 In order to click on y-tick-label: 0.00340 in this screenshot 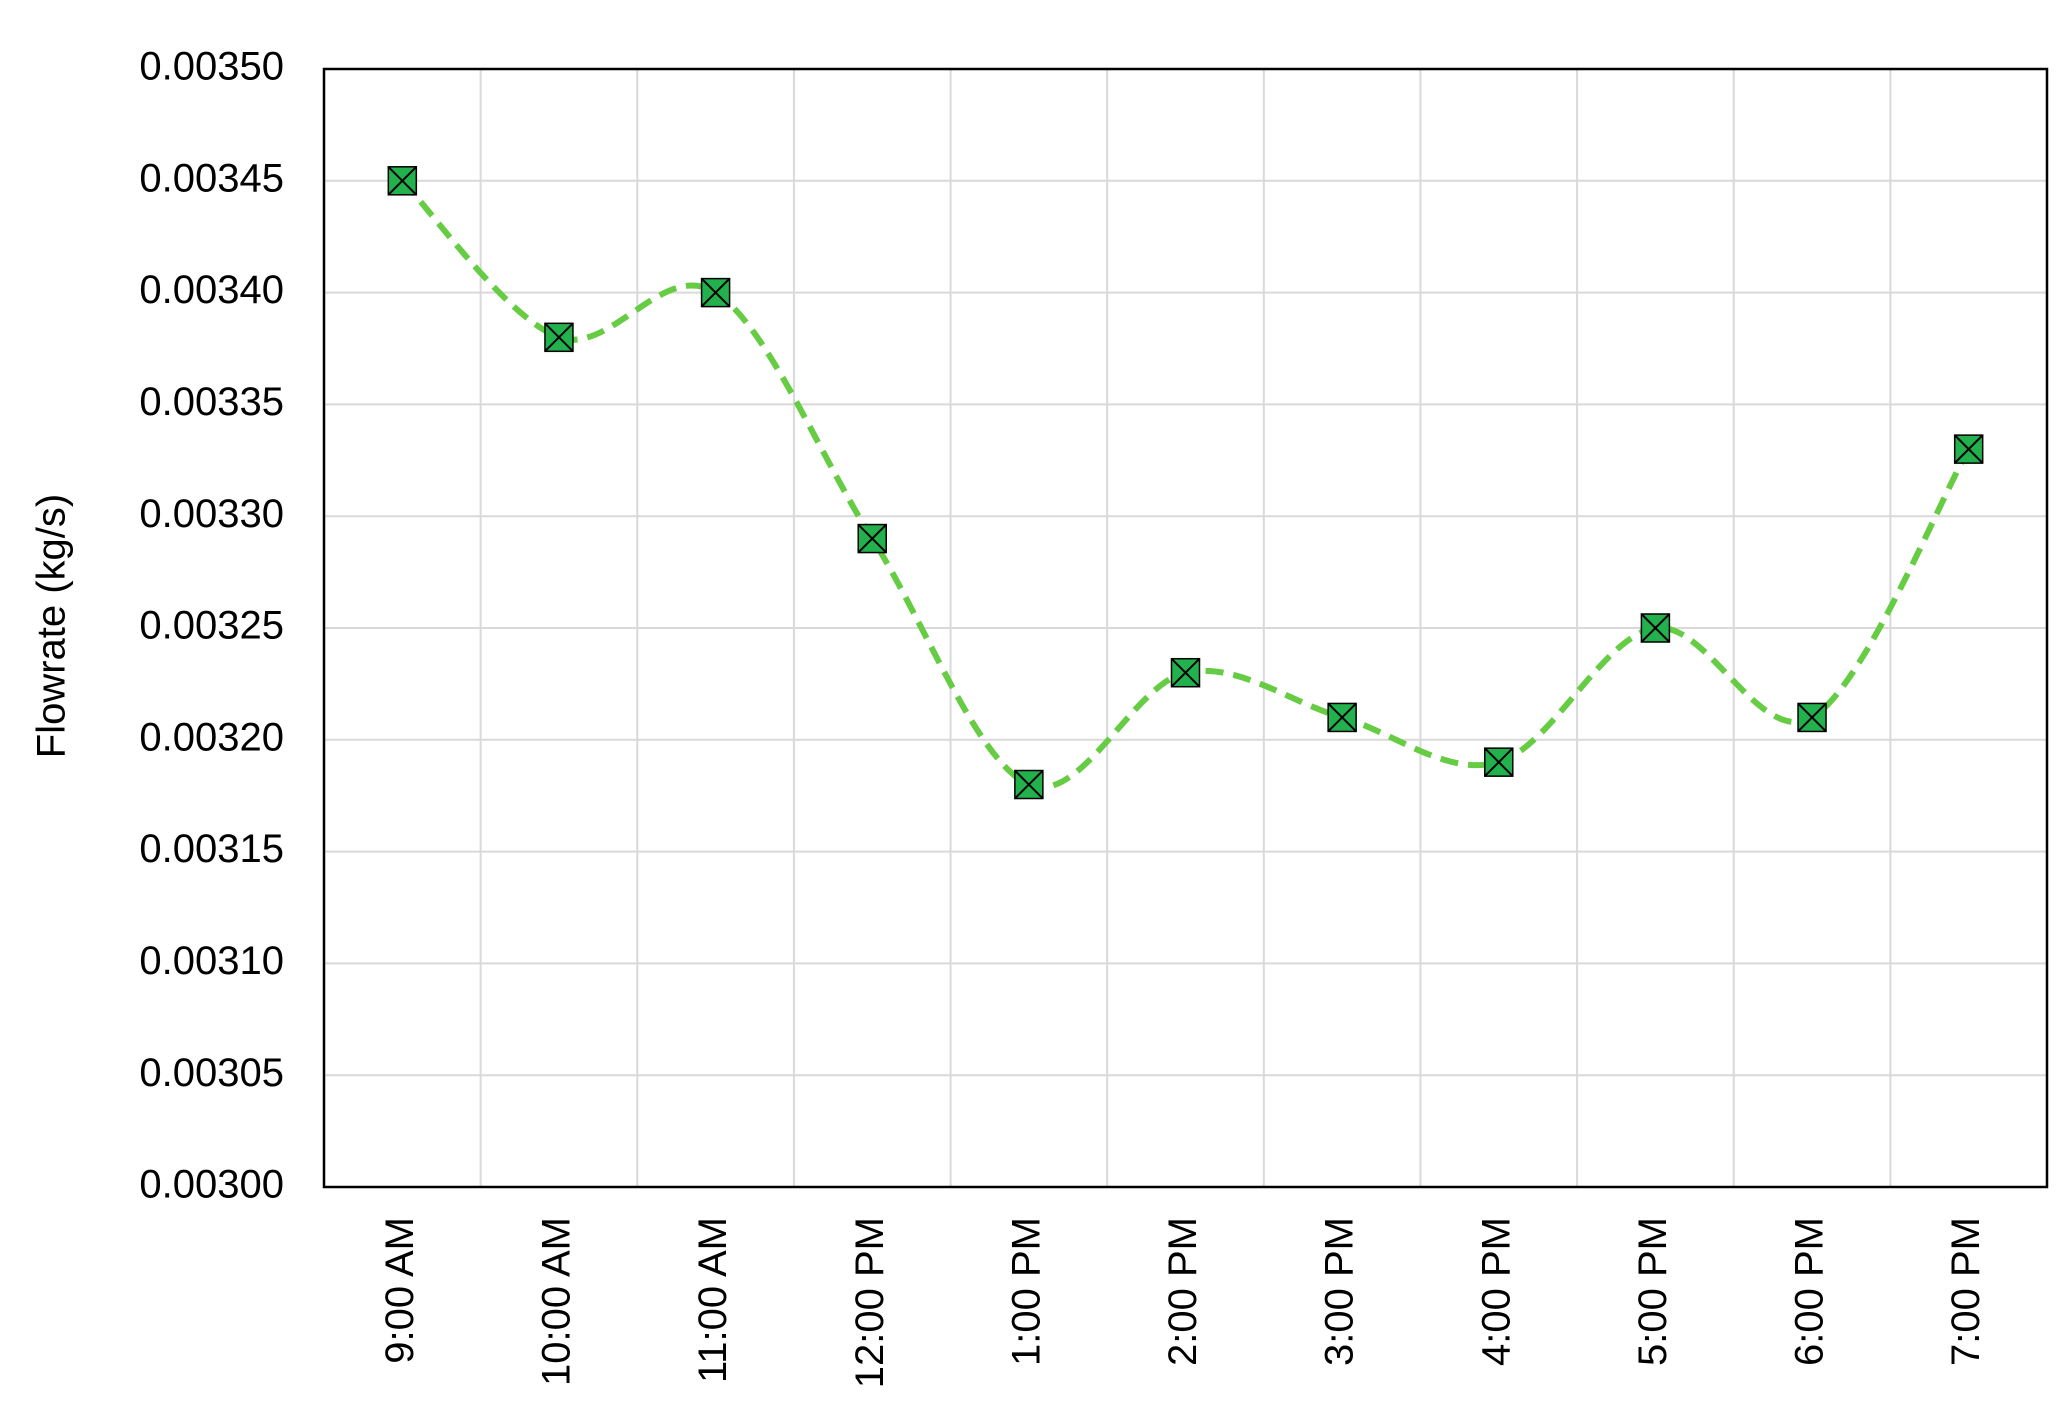, I will do `click(211, 290)`.